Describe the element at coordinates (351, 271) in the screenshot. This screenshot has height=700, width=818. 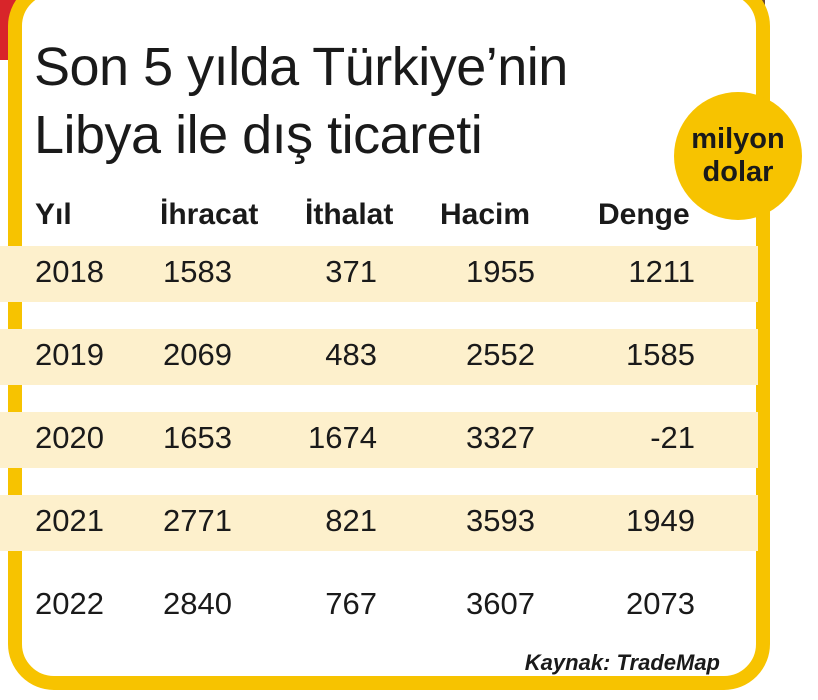
I see `table-cell: 371` at that location.